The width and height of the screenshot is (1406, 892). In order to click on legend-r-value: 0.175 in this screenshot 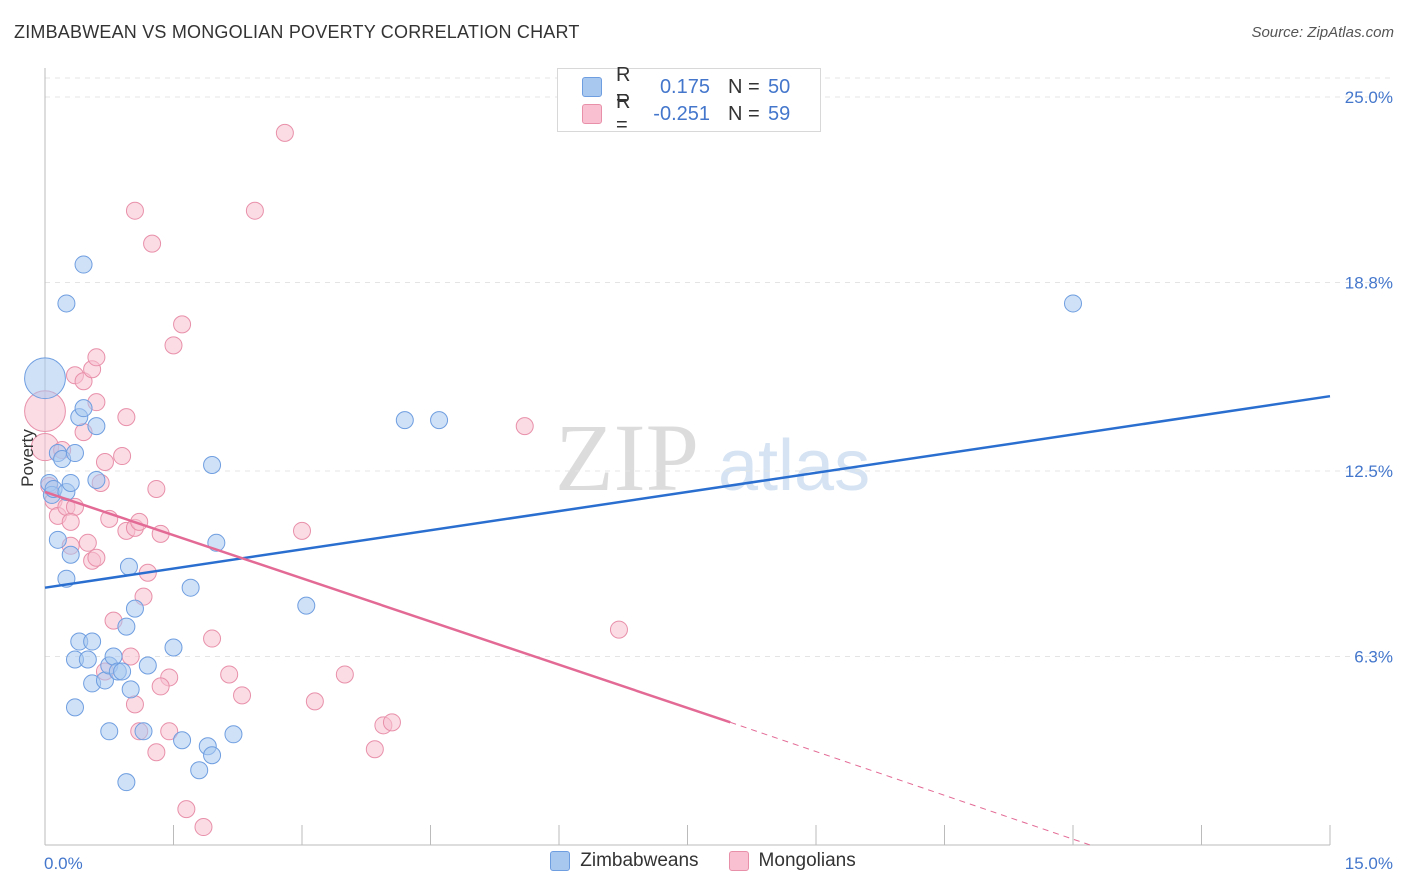, I will do `click(684, 86)`.